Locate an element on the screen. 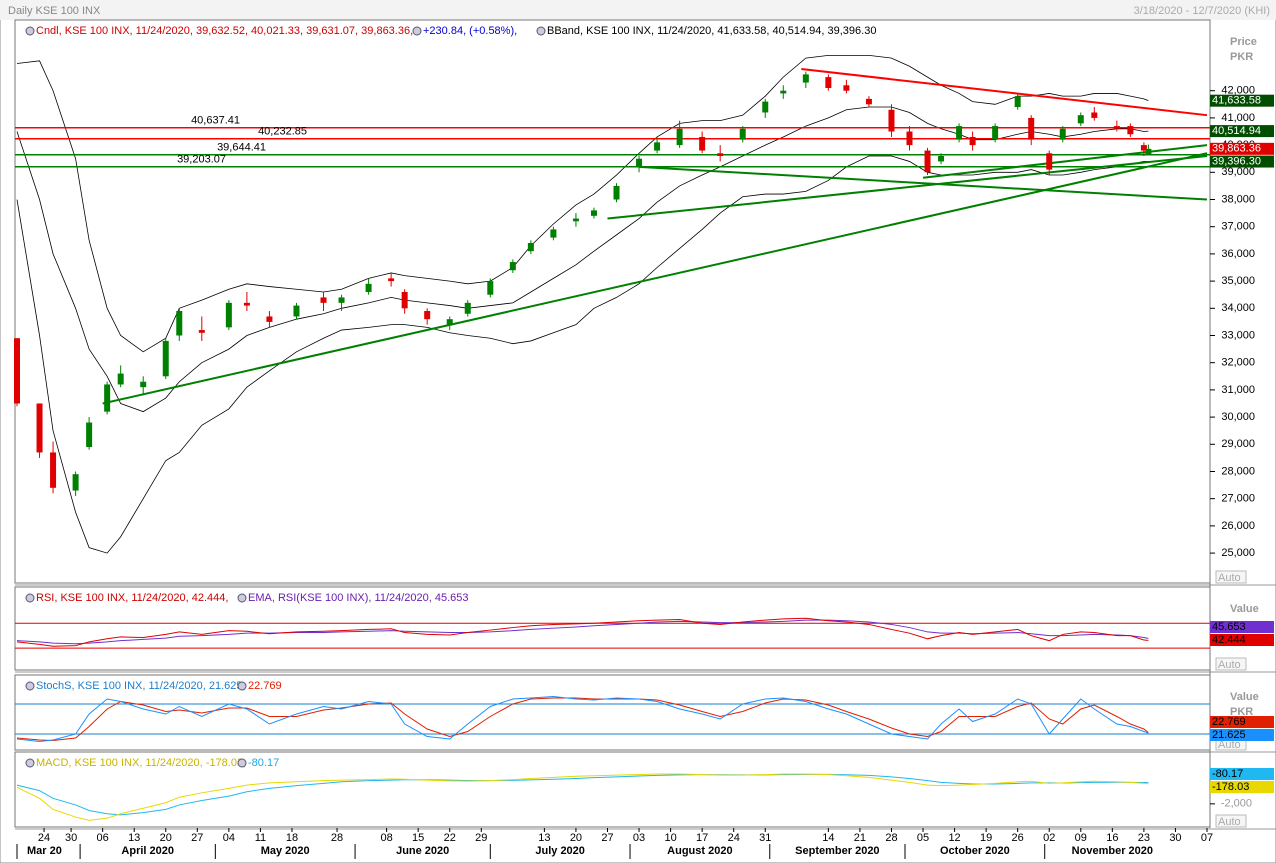 The height and width of the screenshot is (863, 1276). auto-button is located at coordinates (1231, 577).